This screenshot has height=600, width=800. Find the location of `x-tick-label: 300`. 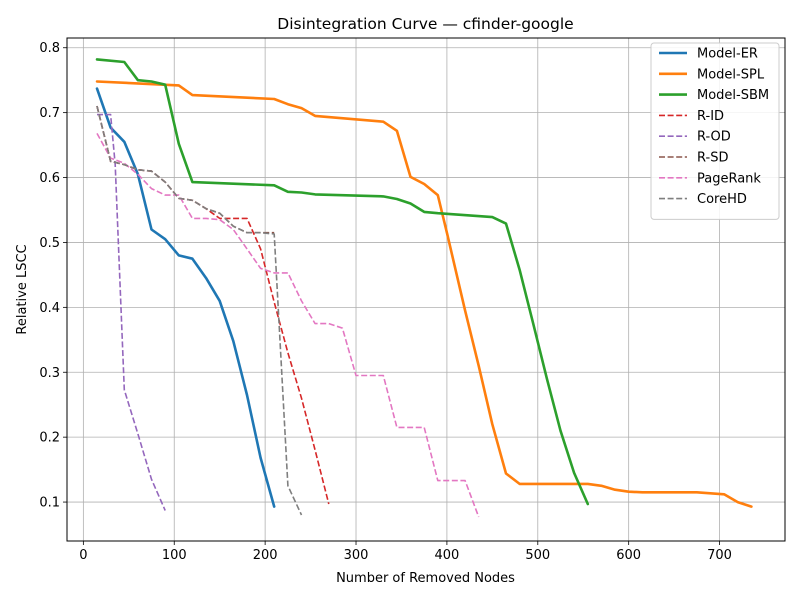

x-tick-label: 300 is located at coordinates (356, 555).